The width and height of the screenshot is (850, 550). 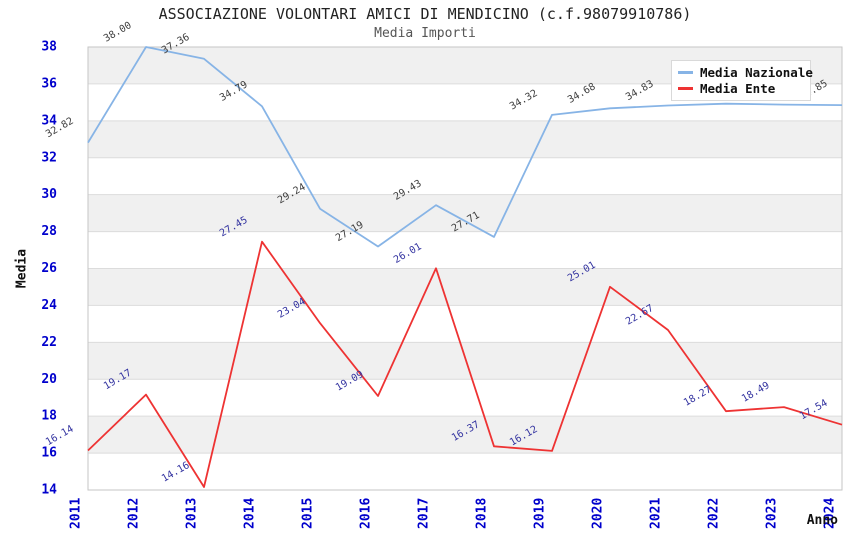 What do you see at coordinates (738, 89) in the screenshot?
I see `legend-label-media-ente: Media Ente` at bounding box center [738, 89].